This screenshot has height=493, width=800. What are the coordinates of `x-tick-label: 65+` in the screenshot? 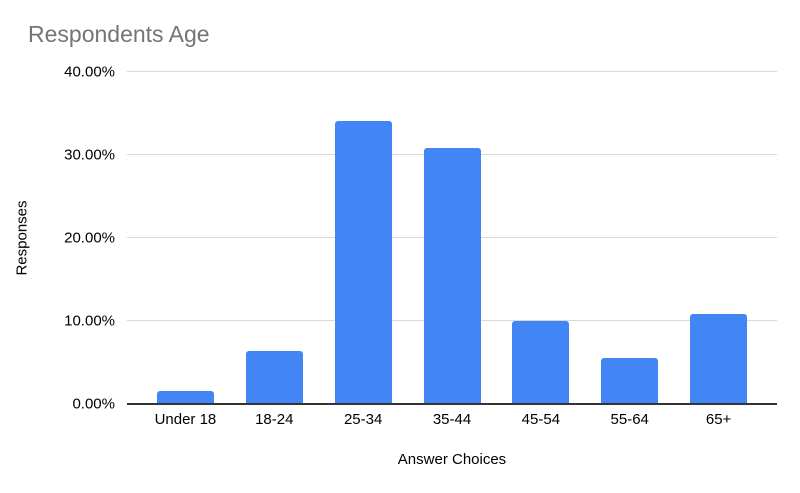 It's located at (718, 419).